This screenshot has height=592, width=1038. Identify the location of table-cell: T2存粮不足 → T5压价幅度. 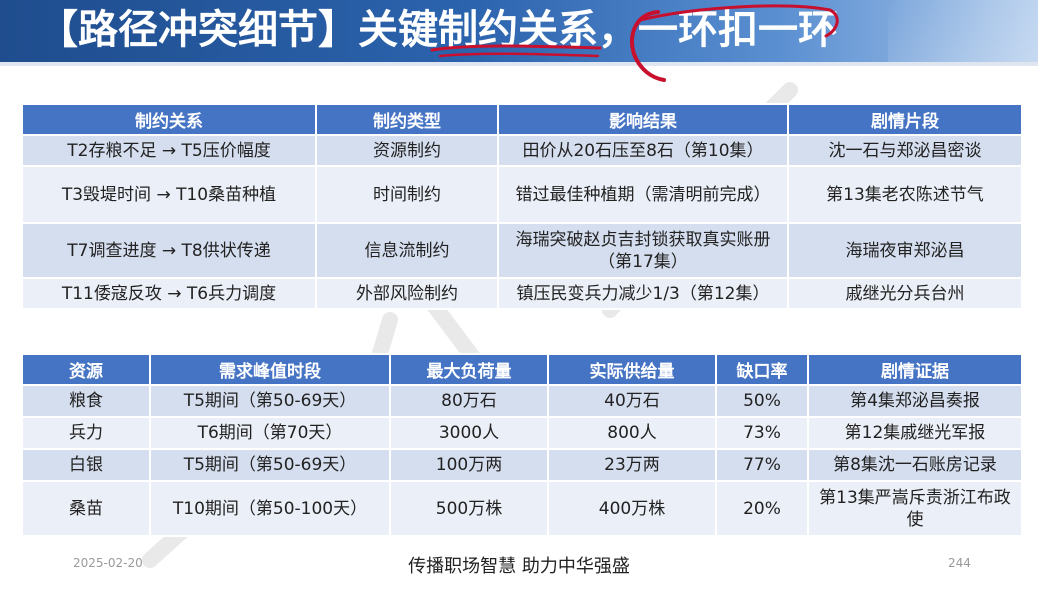
(169, 150).